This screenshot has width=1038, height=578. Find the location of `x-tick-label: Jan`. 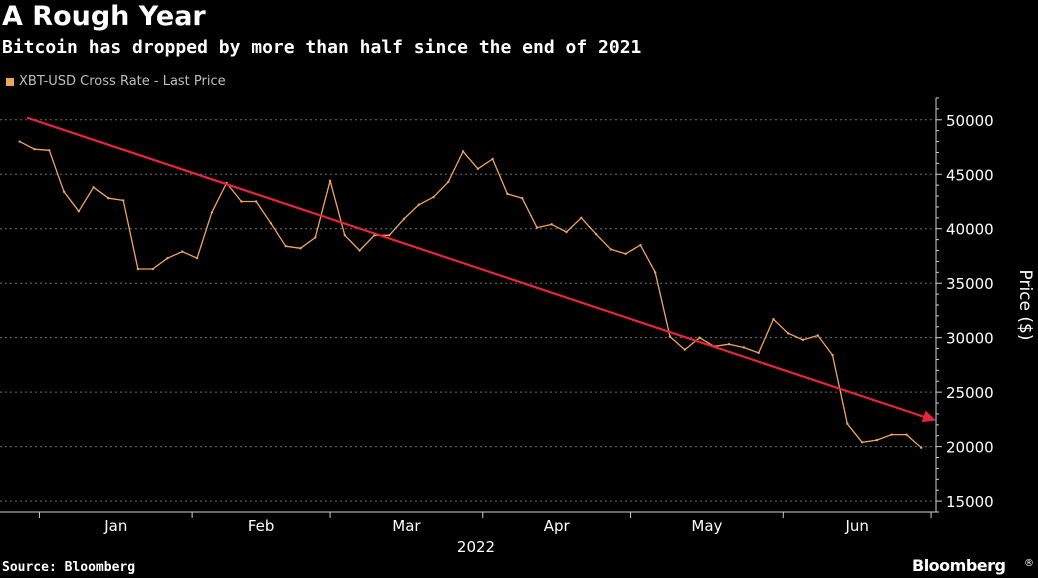

x-tick-label: Jan is located at coordinates (115, 526).